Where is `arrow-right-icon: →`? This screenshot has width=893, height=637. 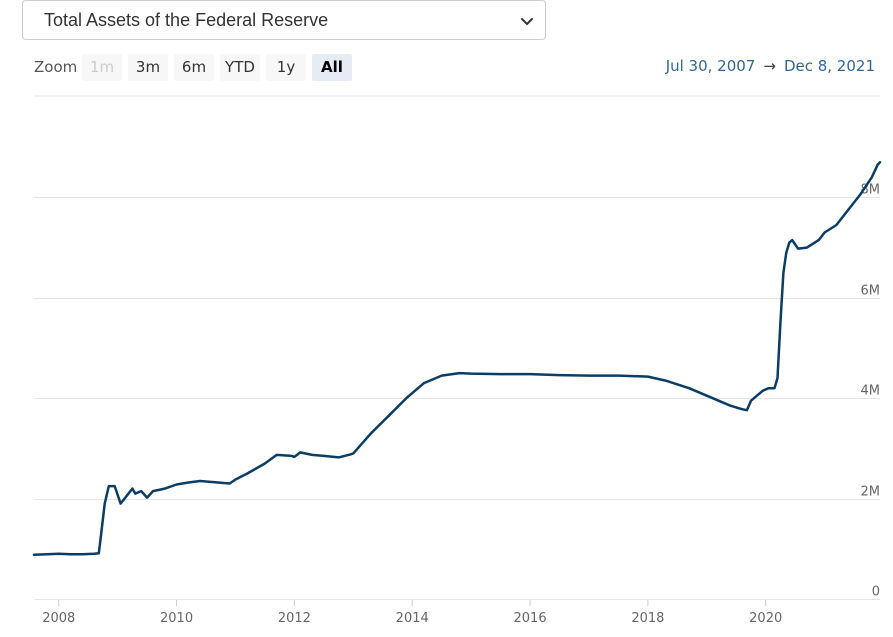
arrow-right-icon: → is located at coordinates (769, 66).